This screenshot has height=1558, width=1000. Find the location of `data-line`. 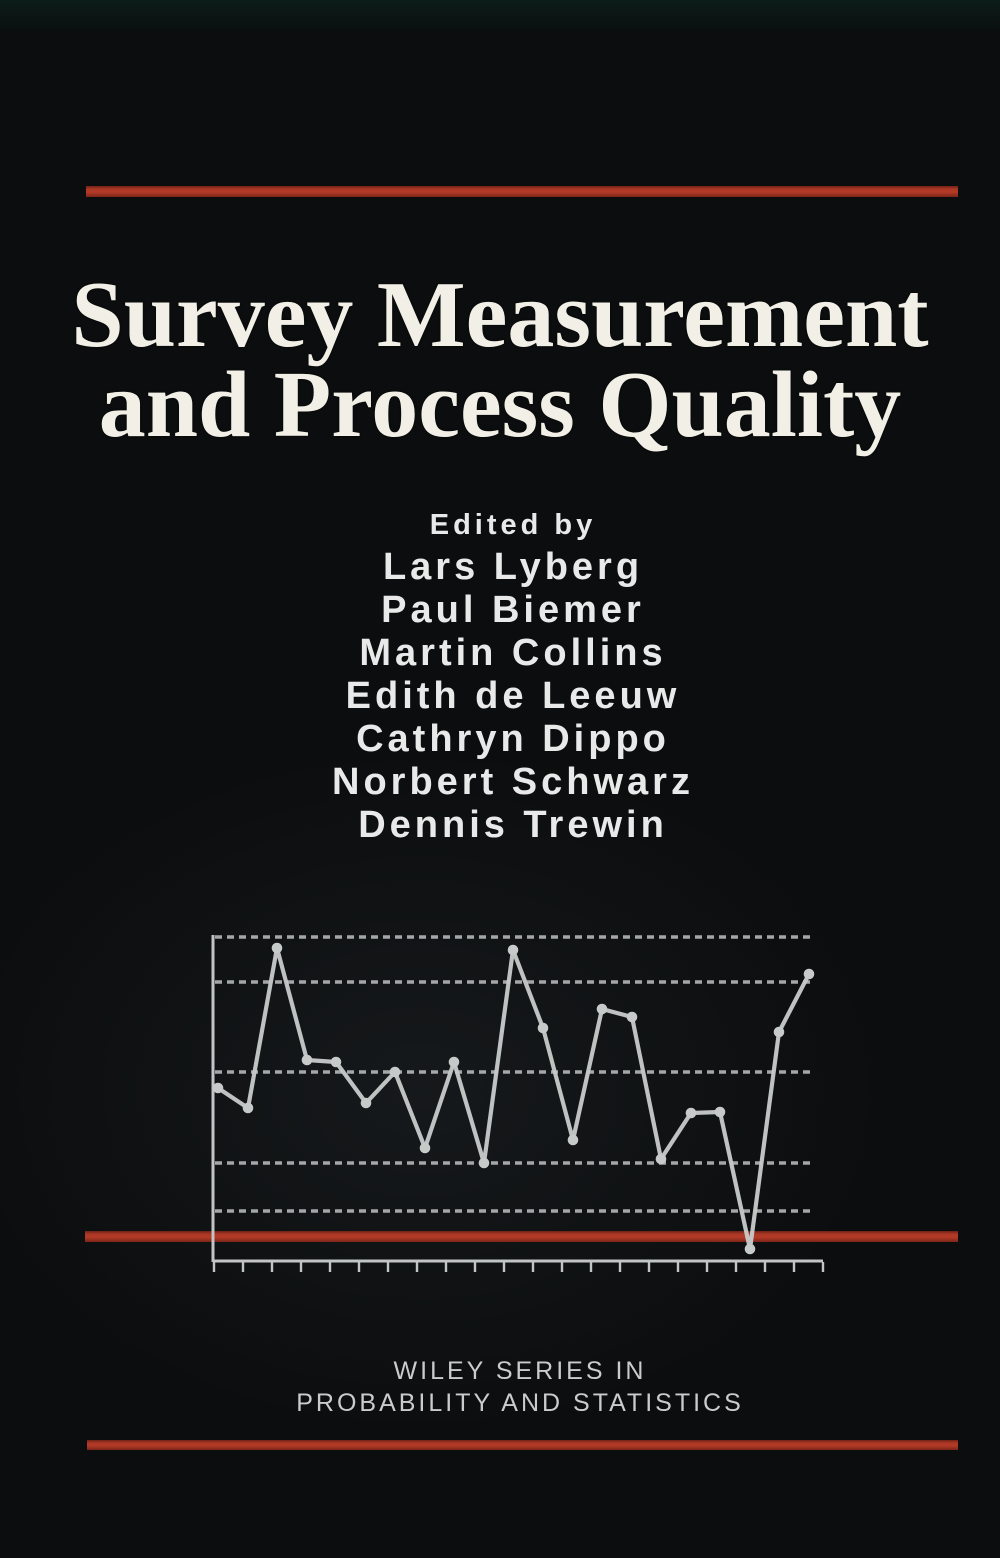

data-line is located at coordinates (513, 1098).